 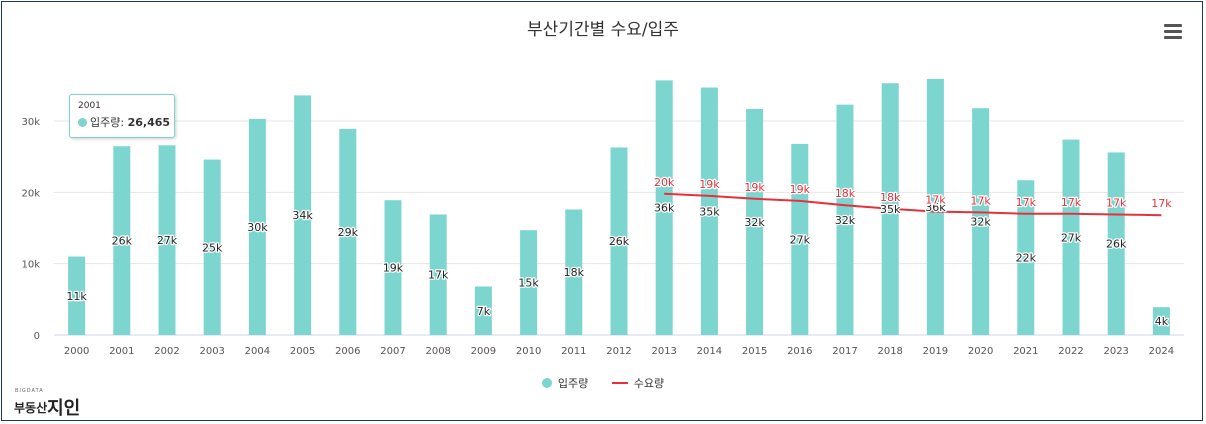 What do you see at coordinates (573, 351) in the screenshot?
I see `x-tick-label: 2011` at bounding box center [573, 351].